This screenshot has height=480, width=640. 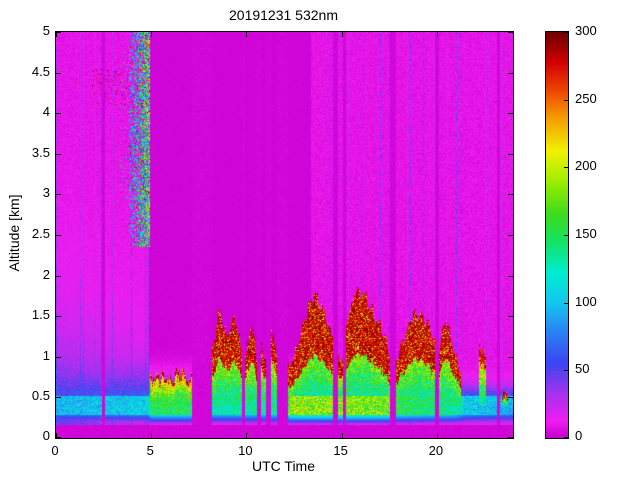 What do you see at coordinates (582, 369) in the screenshot?
I see `colorbar-tick-label: 50` at bounding box center [582, 369].